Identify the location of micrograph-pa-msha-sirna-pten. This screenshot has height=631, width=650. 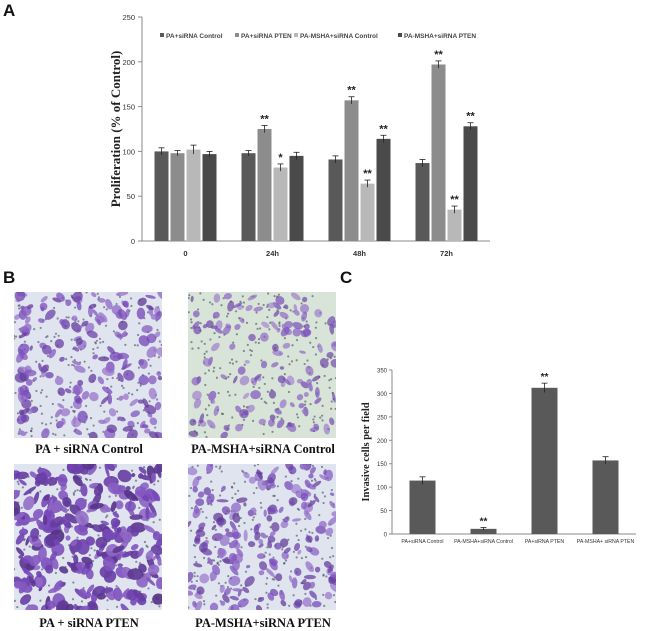
(262, 537).